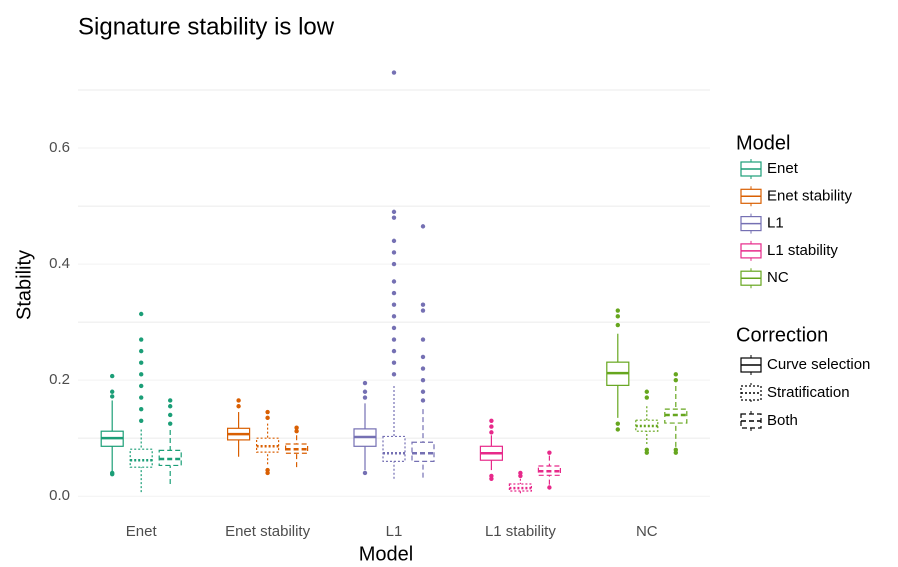 The width and height of the screenshot is (898, 567). What do you see at coordinates (818, 364) in the screenshot?
I see `legend-label: Curve selection` at bounding box center [818, 364].